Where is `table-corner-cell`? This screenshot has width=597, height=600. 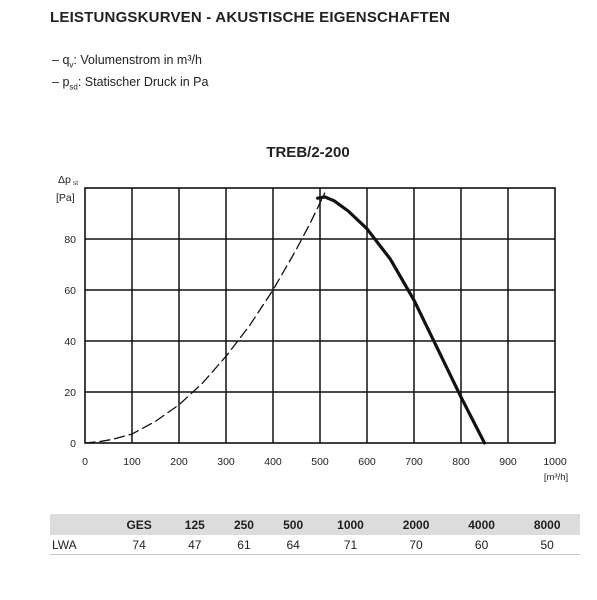 table-corner-cell is located at coordinates (79, 524).